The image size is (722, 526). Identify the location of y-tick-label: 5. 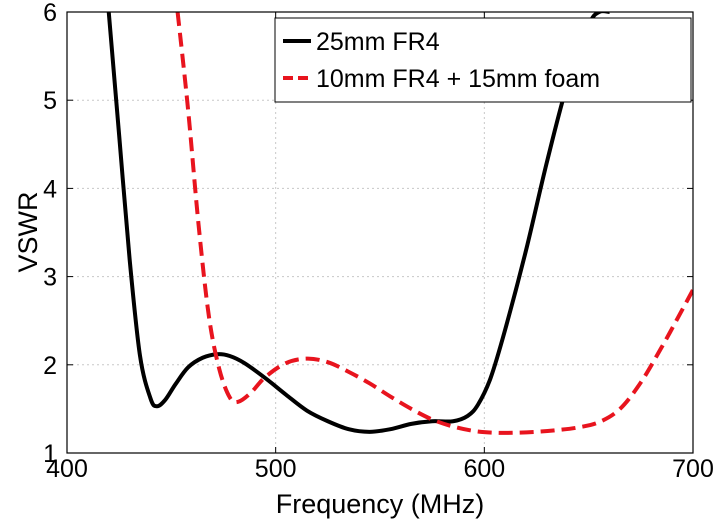
(50, 101).